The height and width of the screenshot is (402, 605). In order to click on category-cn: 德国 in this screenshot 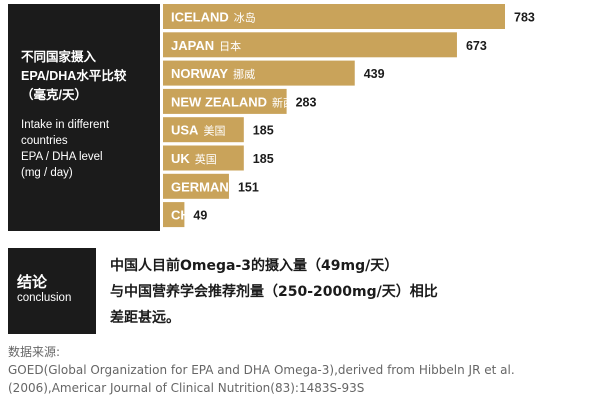, I will do `click(253, 187)`.